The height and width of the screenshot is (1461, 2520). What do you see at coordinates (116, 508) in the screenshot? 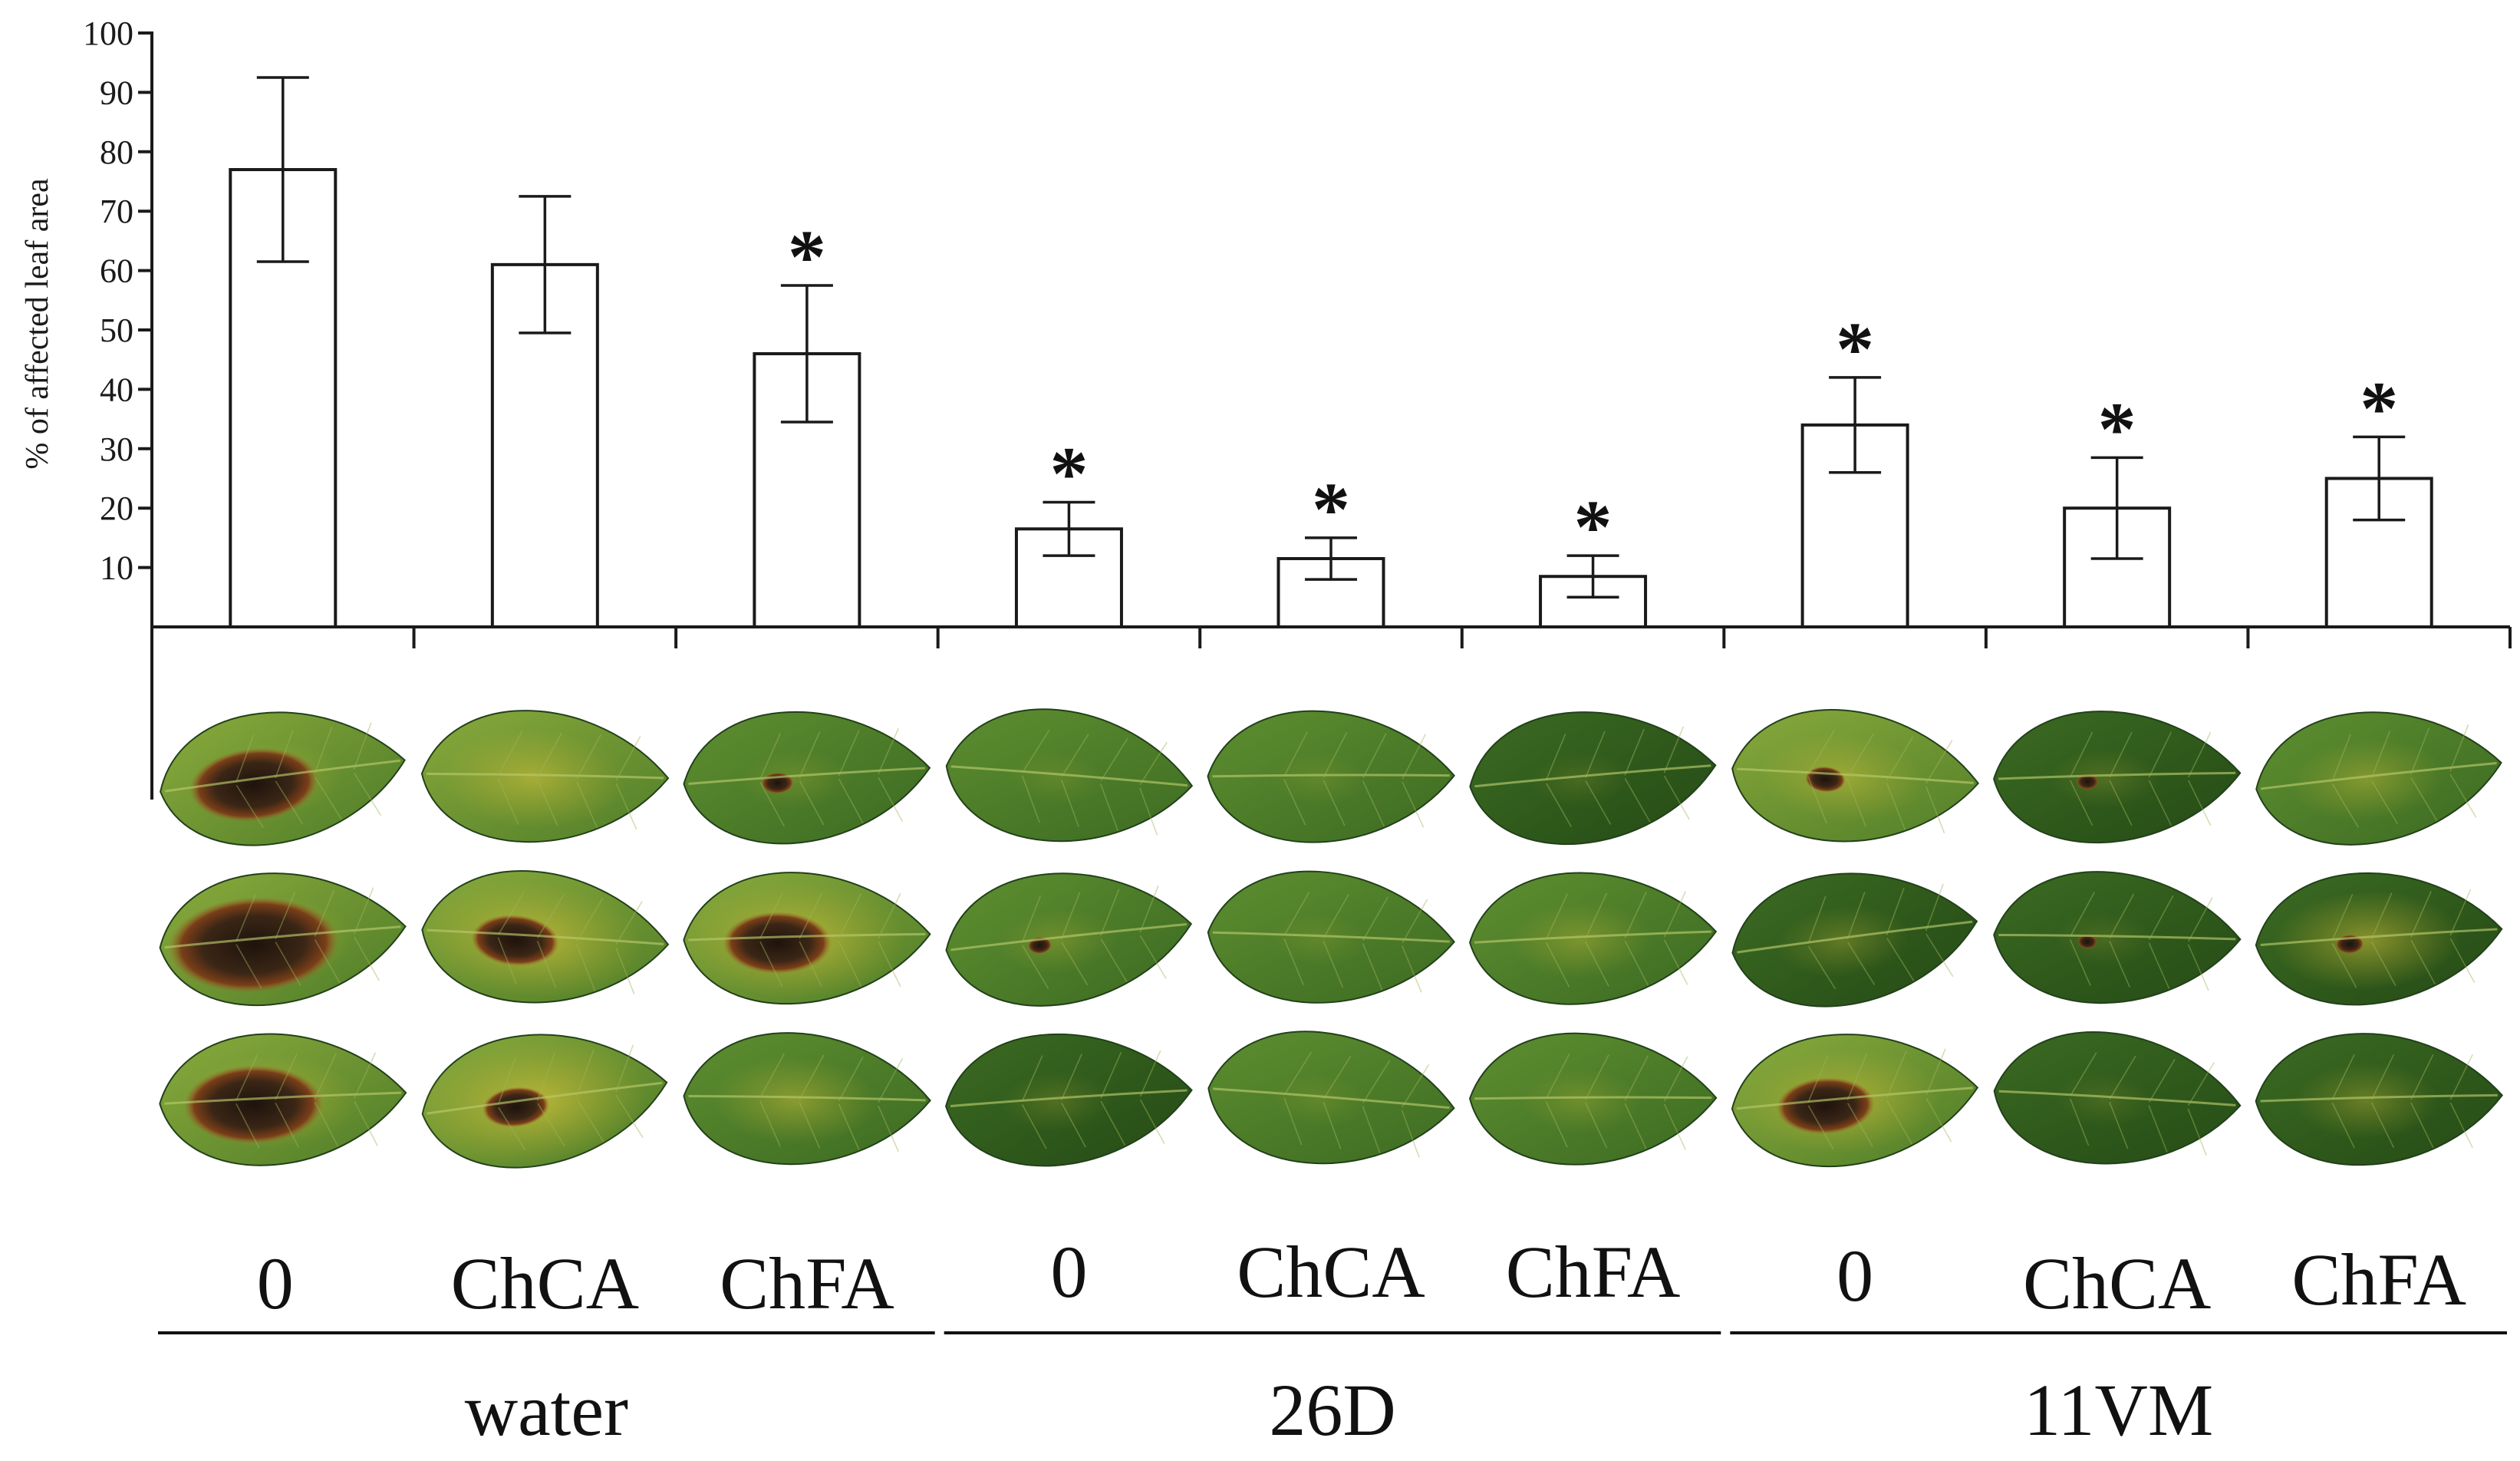
I see `y-tick-label: 20` at bounding box center [116, 508].